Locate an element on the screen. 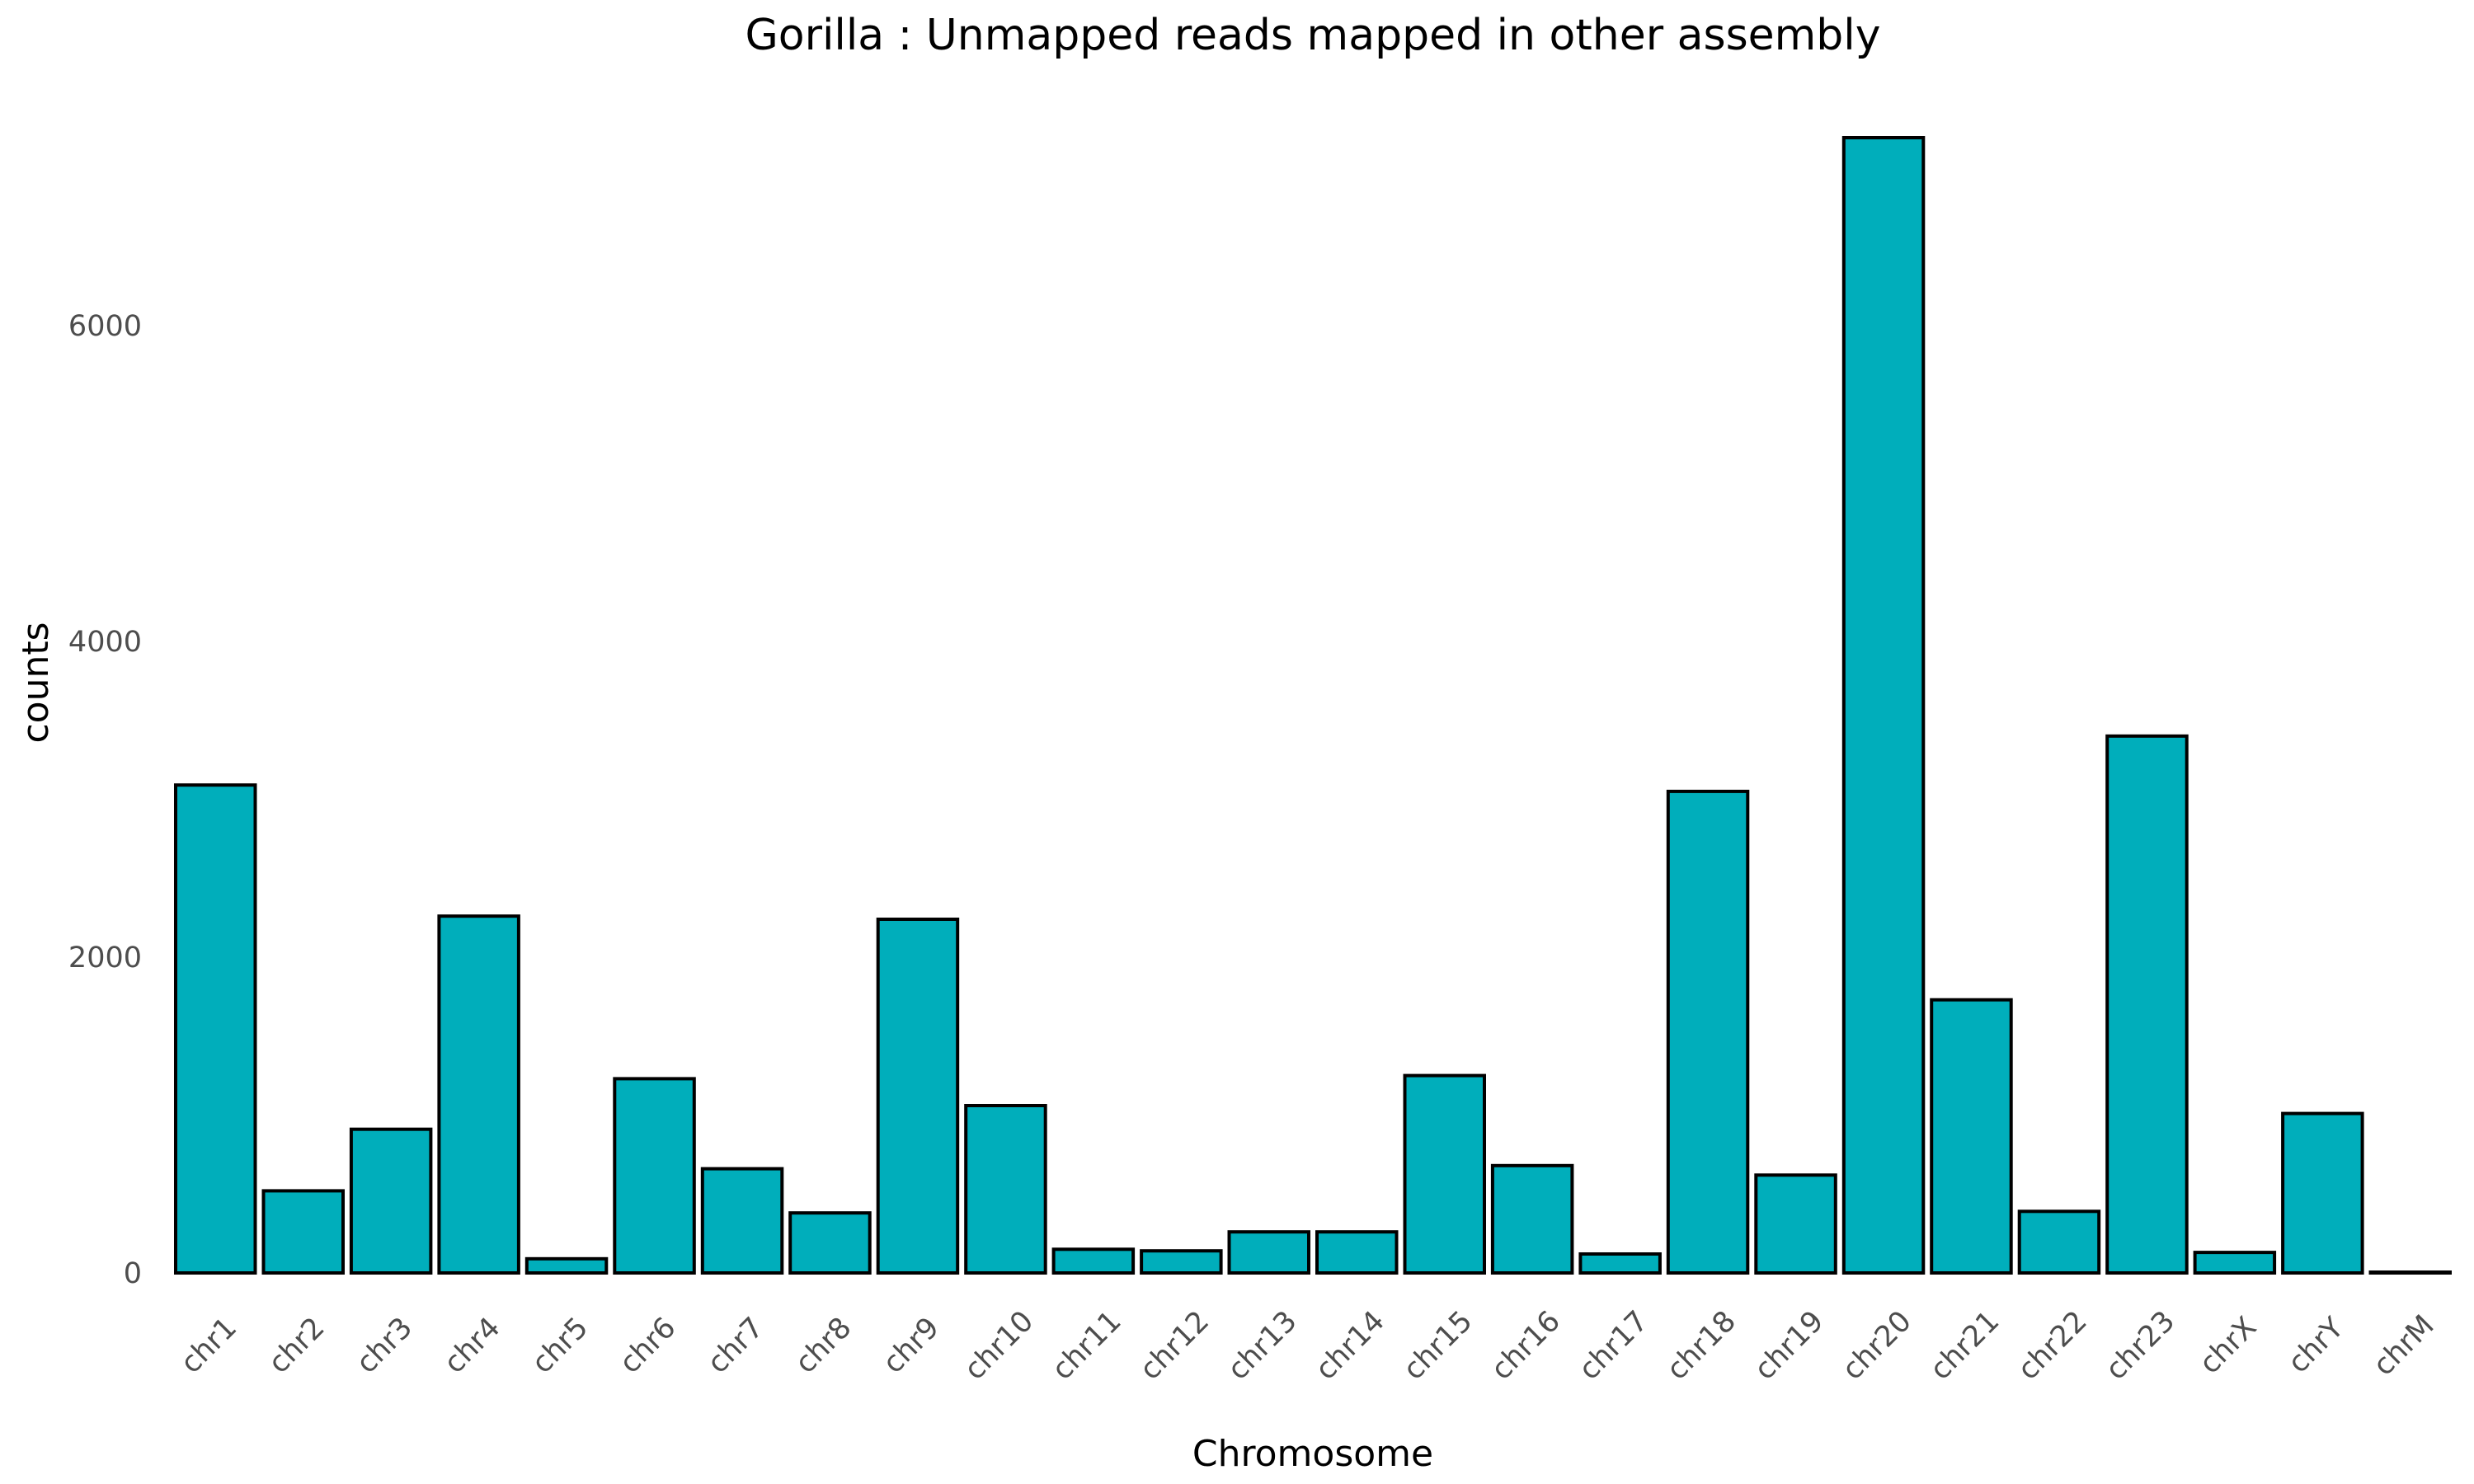  x-tick-label-chr11: chr11 is located at coordinates (1086, 1346).